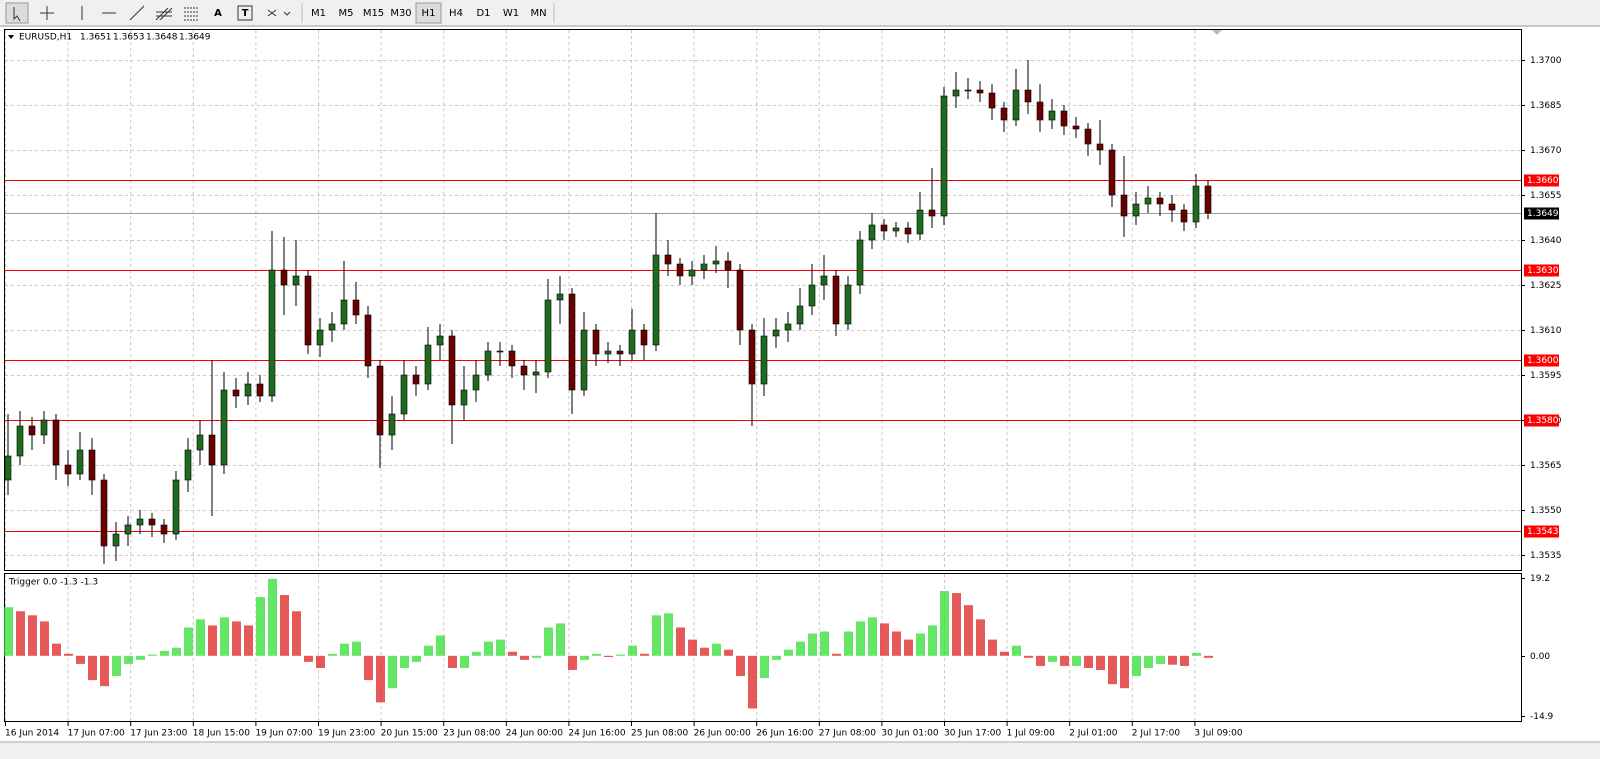 Image resolution: width=1600 pixels, height=759 pixels. I want to click on x-tick-label: 19 Jun 07:00, so click(283, 734).